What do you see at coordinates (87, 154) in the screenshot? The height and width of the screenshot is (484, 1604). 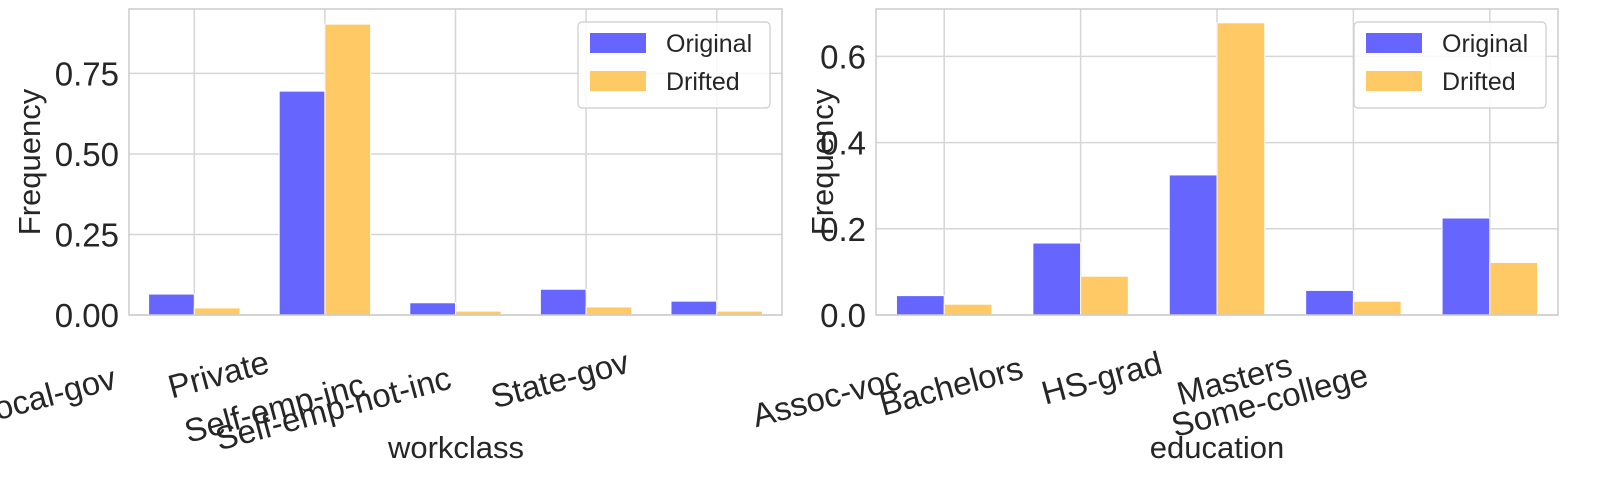 I see `y-tick-label: 0.50` at bounding box center [87, 154].